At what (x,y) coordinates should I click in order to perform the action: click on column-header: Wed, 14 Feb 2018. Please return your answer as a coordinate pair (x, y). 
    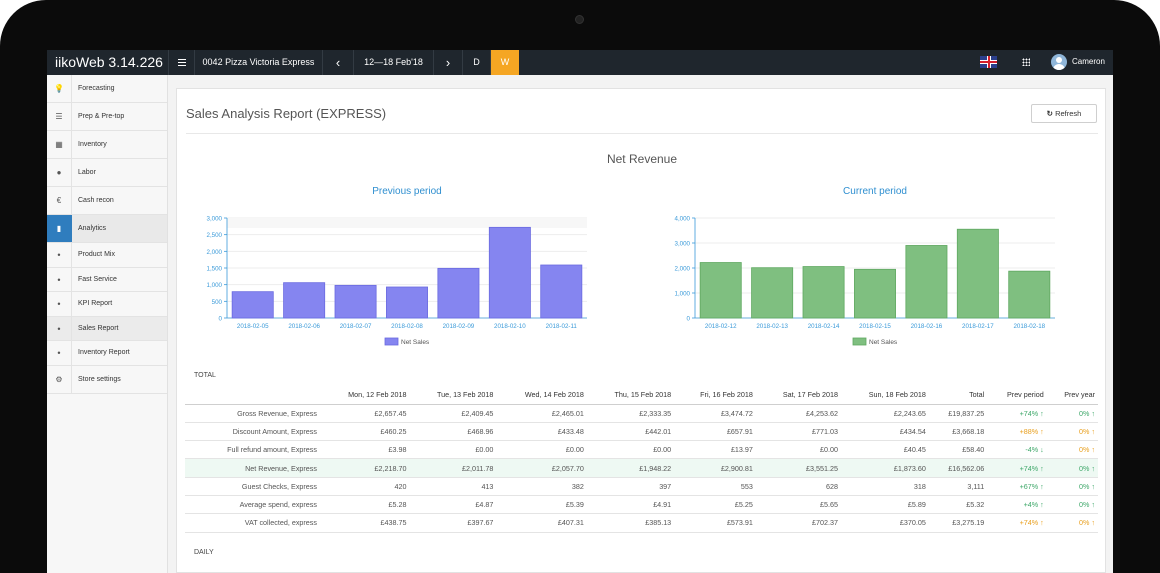
    Looking at the image, I should click on (541, 395).